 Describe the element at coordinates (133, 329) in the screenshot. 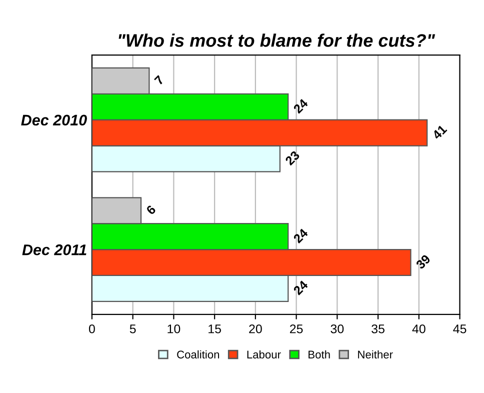

I see `x-tick-label: 5` at that location.